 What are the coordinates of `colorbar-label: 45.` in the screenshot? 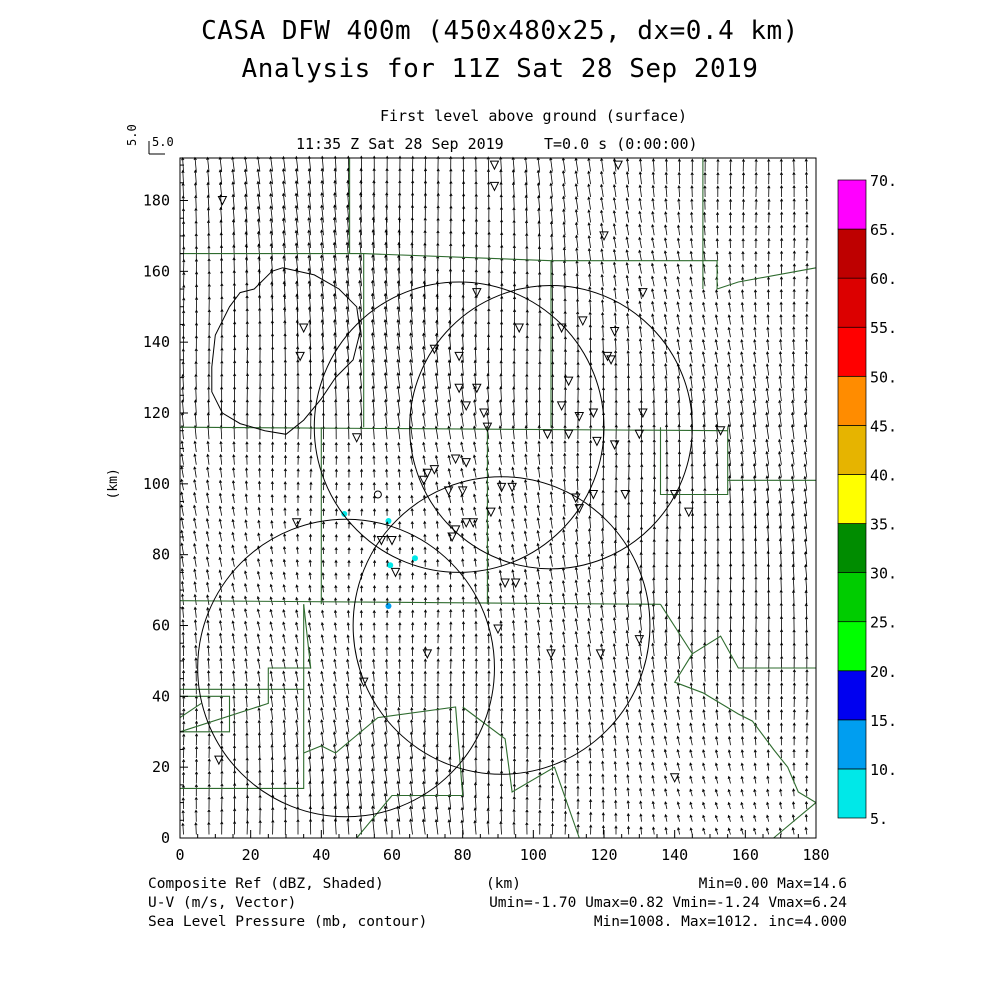 It's located at (883, 426).